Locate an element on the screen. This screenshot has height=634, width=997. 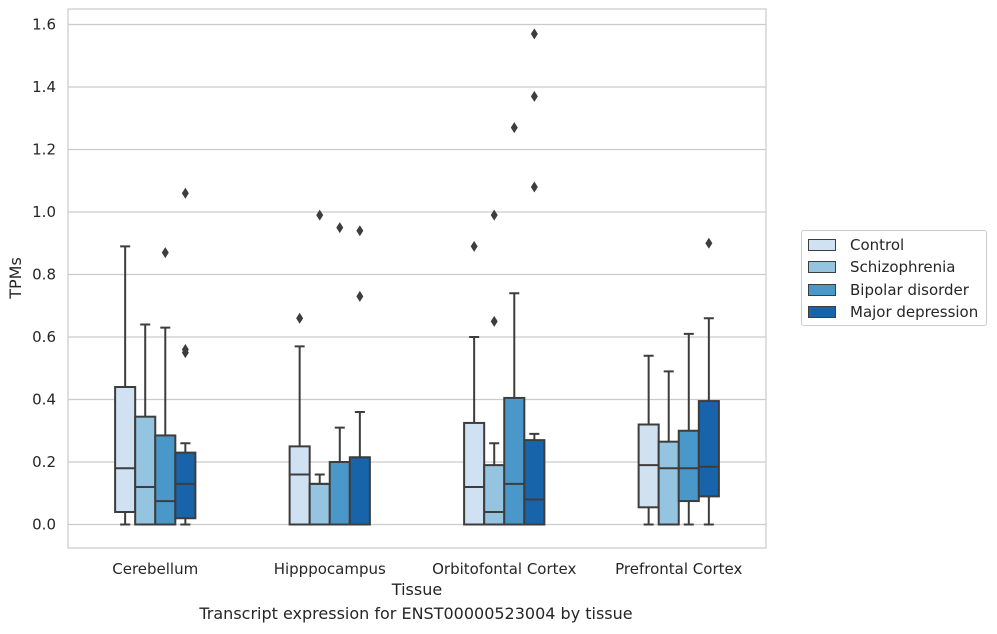
box-control-orbitofontal-cortex-outlier is located at coordinates (474, 246).